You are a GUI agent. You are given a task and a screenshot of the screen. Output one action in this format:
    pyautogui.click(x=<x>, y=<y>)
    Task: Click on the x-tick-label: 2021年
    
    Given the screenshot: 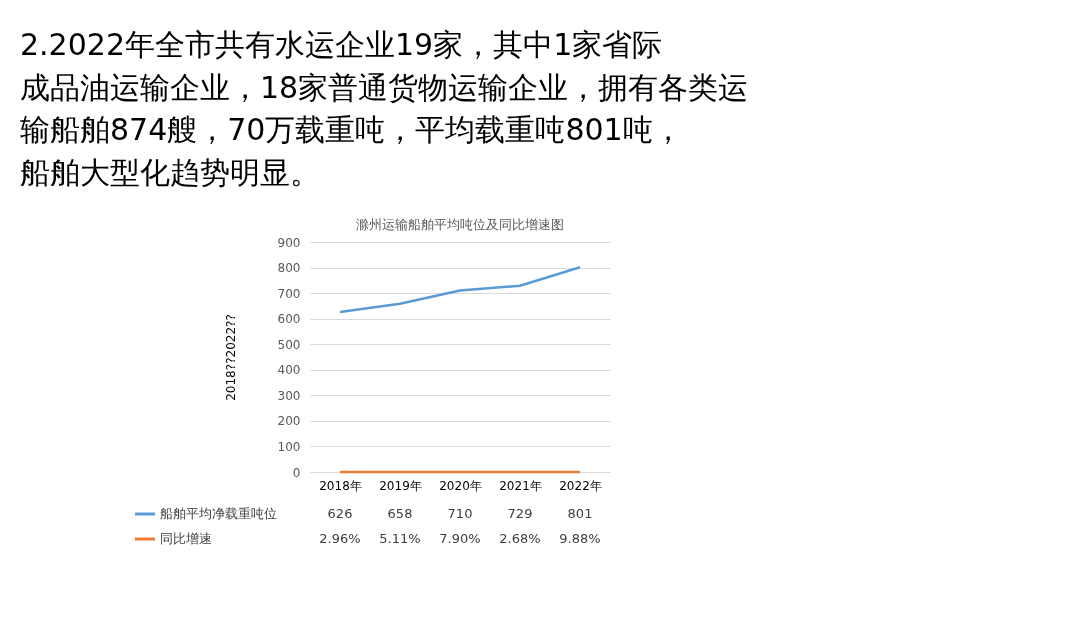 What is the action you would take?
    pyautogui.click(x=520, y=485)
    